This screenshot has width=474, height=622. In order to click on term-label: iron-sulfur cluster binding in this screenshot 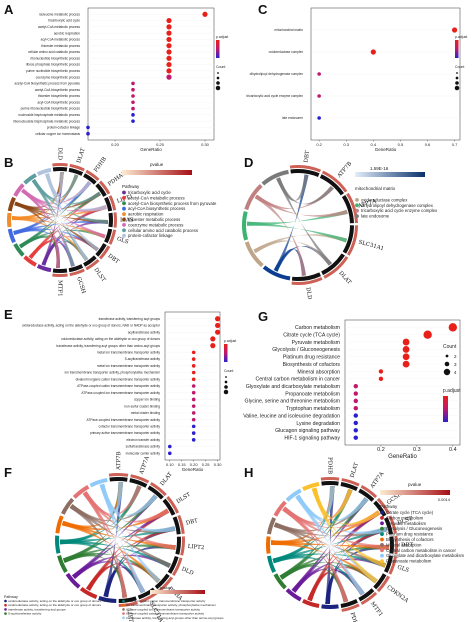, I will do `click(142, 406)`.